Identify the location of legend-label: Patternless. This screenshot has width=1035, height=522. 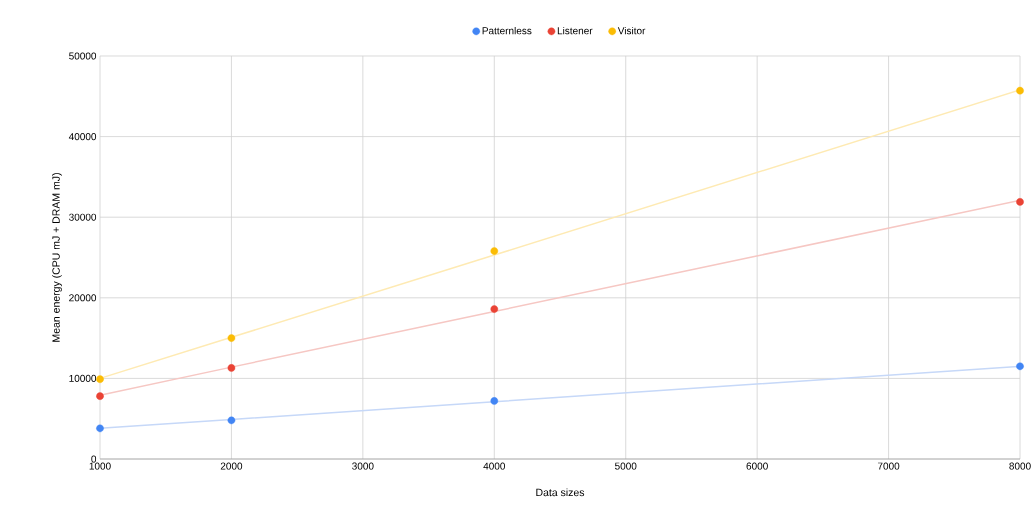
(507, 30).